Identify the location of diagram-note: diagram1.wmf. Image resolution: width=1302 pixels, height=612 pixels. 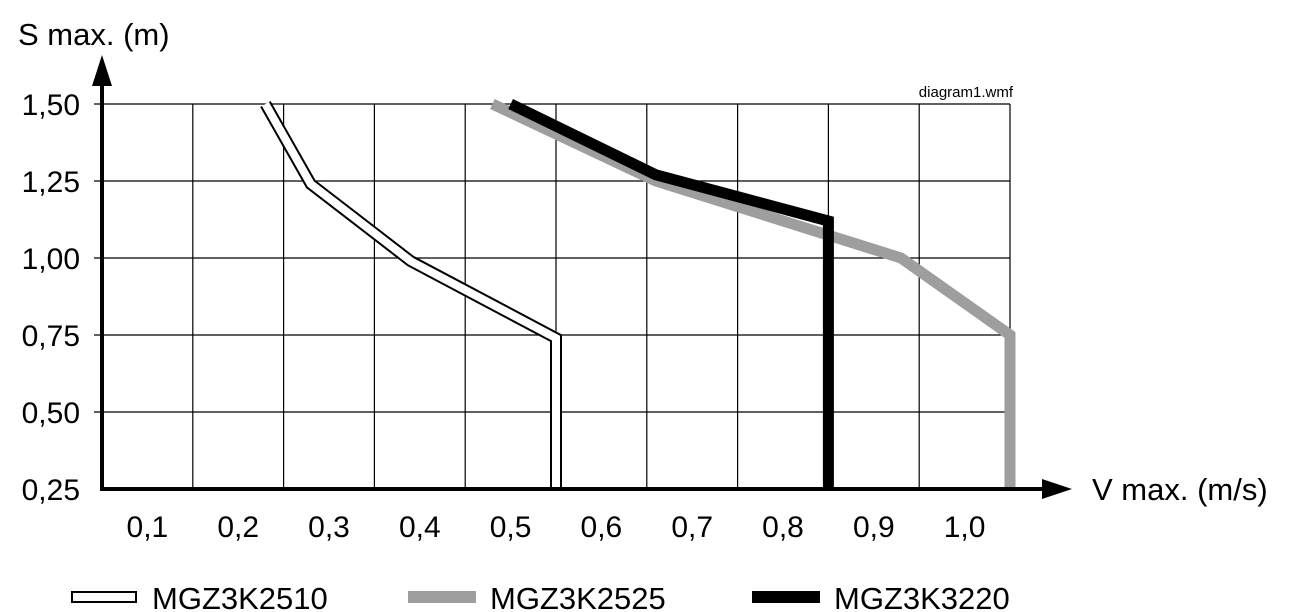
(966, 92).